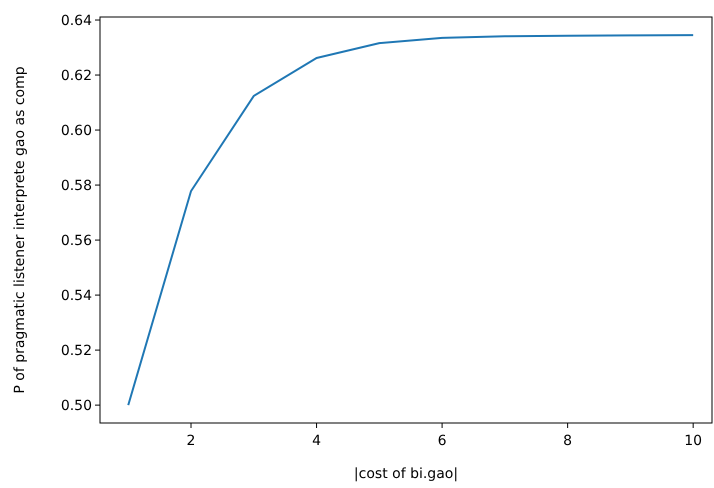 The image size is (714, 488). What do you see at coordinates (406, 474) in the screenshot?
I see `x-axis-title: |cost of bi.gao|` at bounding box center [406, 474].